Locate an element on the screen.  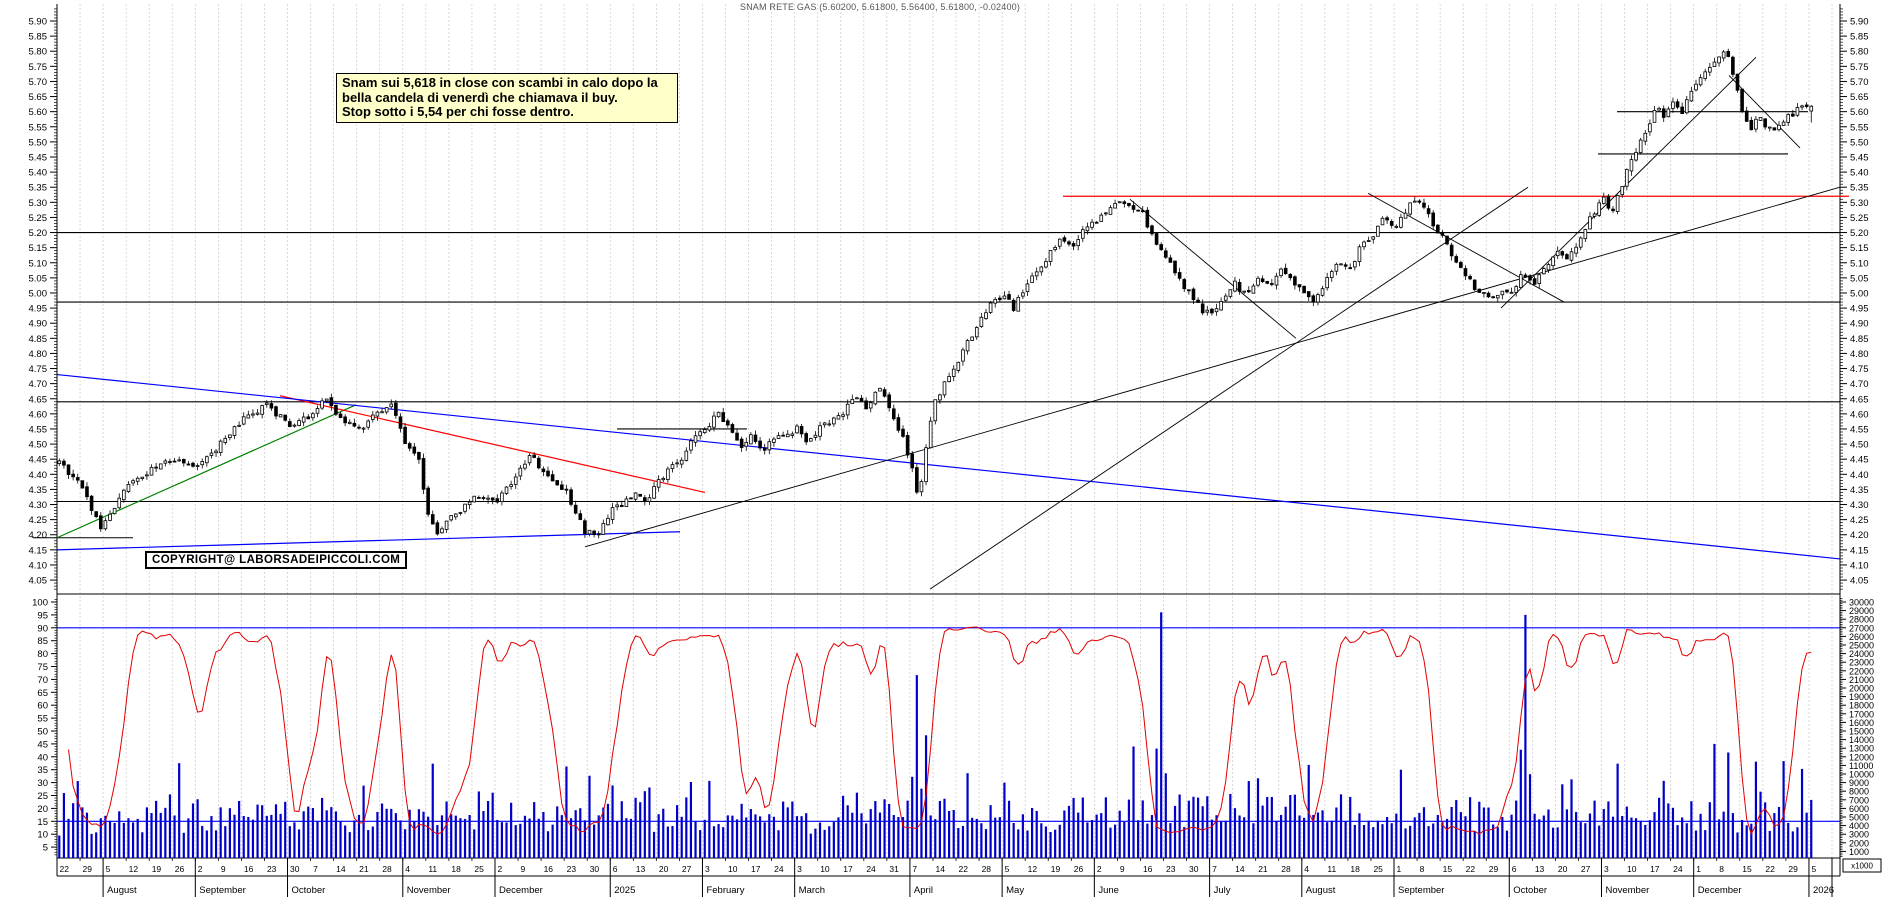
svg-text: 4.95 is located at coordinates (38, 309).